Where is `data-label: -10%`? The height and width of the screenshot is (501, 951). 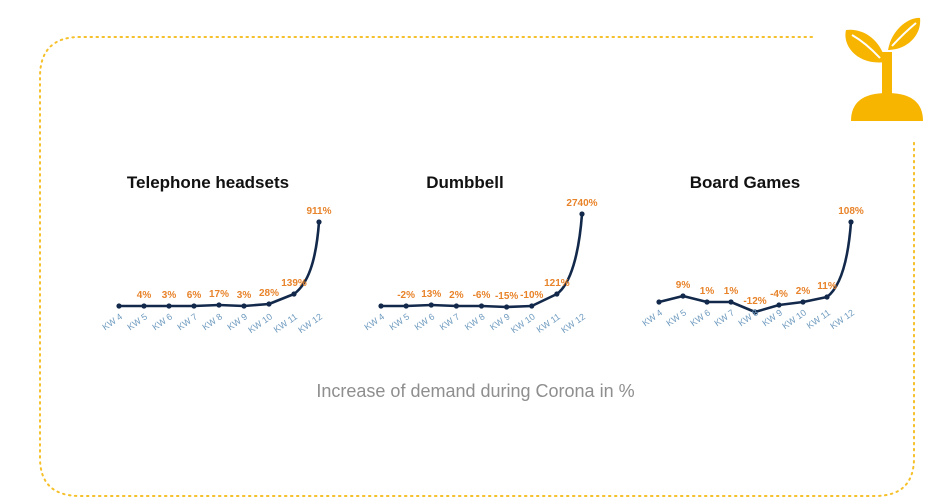
data-label: -10% is located at coordinates (531, 295).